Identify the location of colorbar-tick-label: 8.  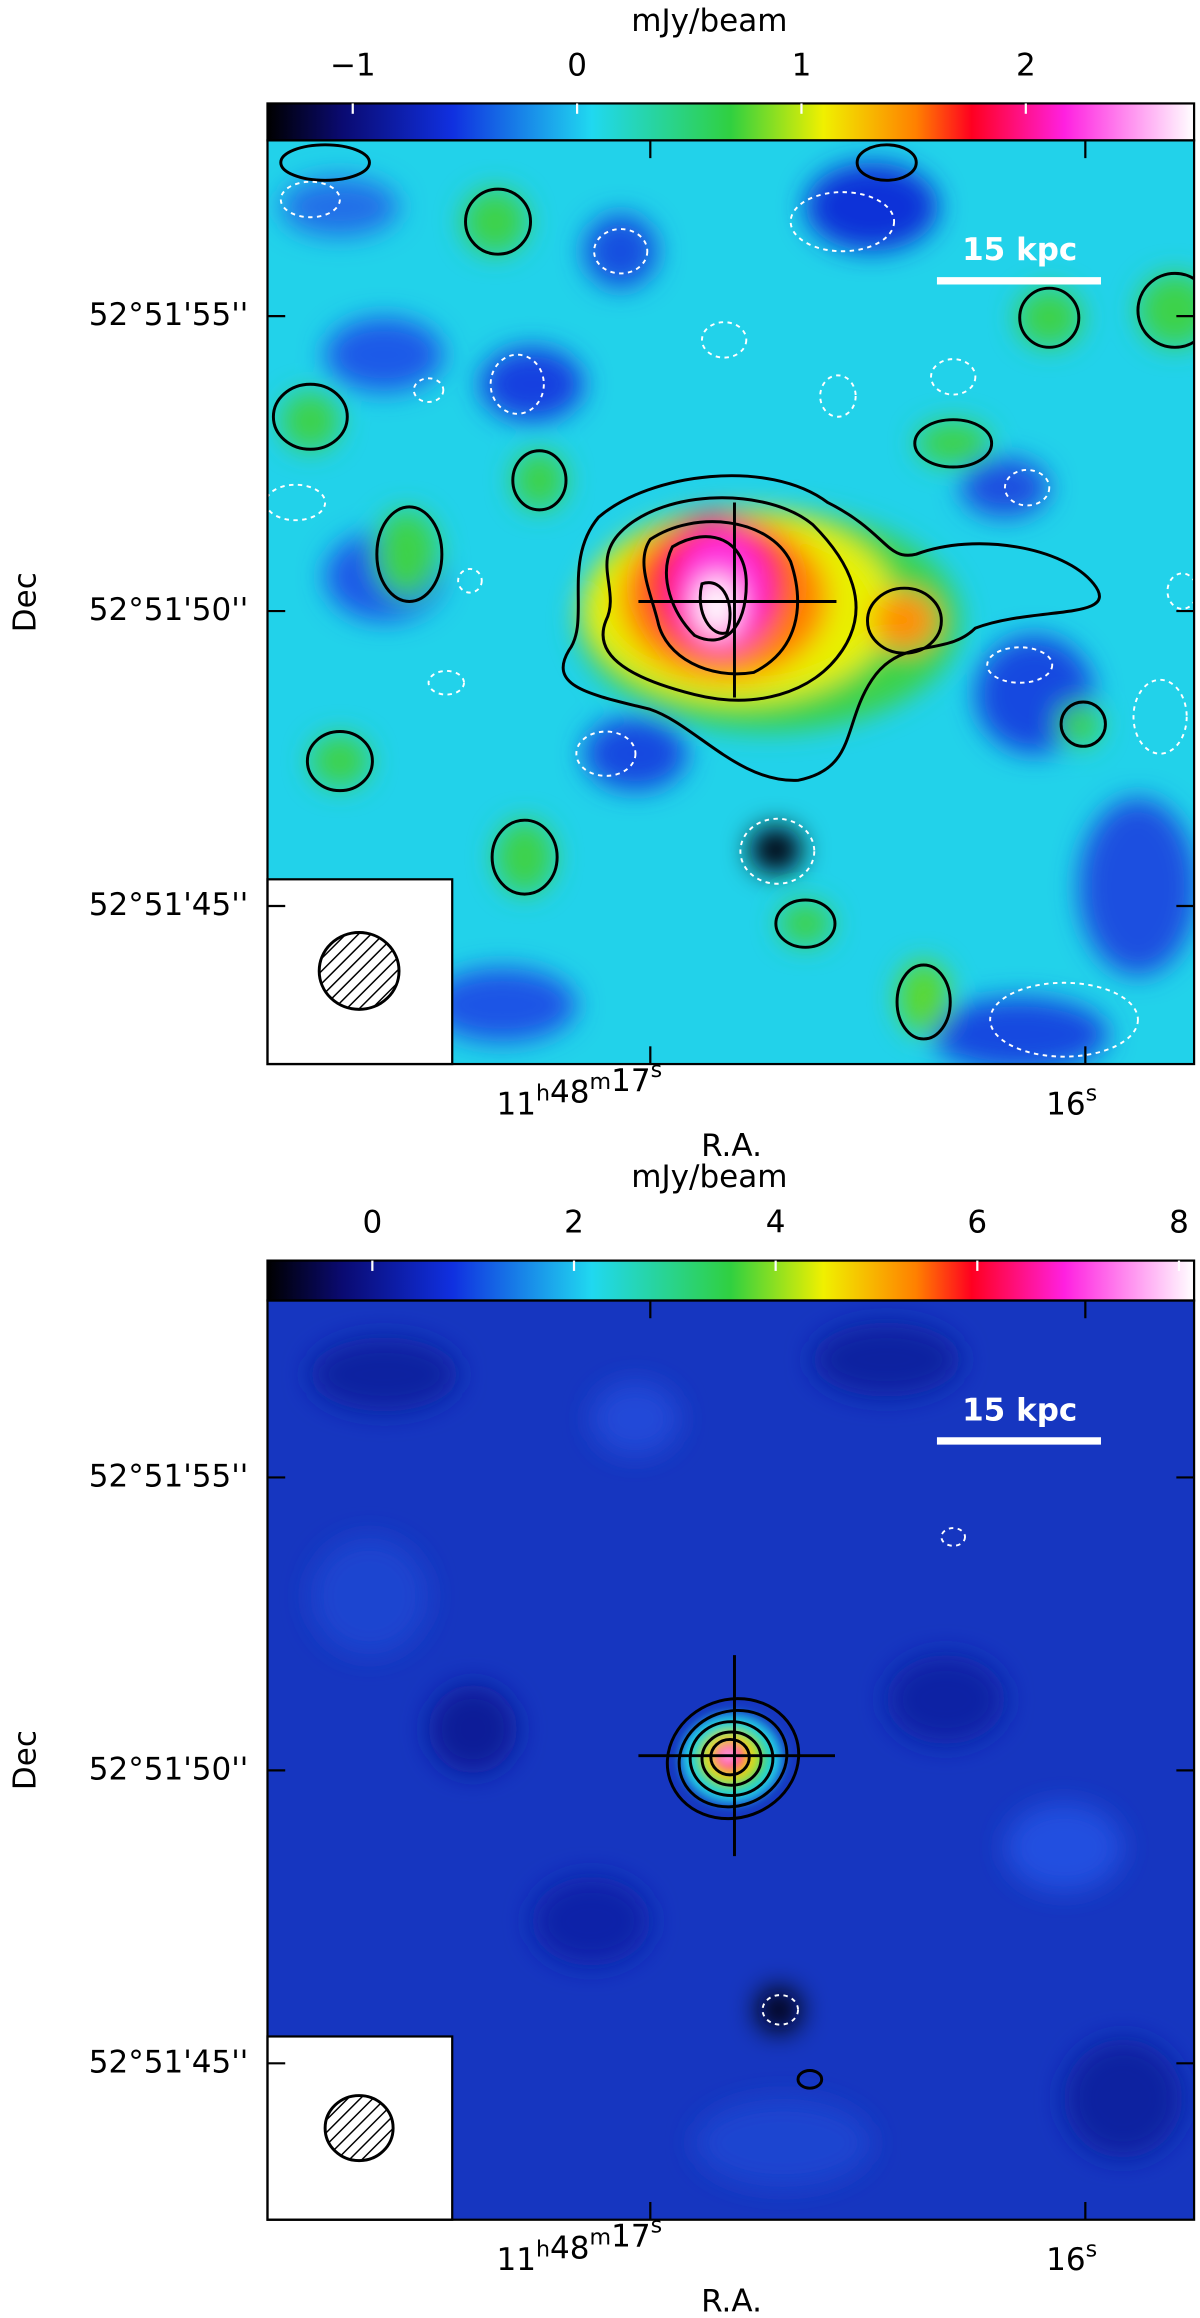
(1179, 1223).